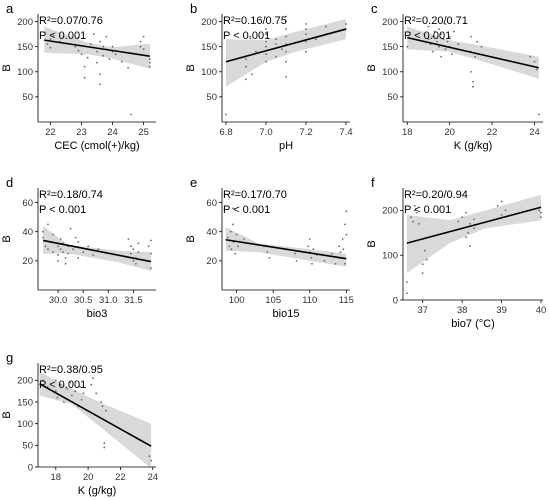 The height and width of the screenshot is (500, 550). Describe the element at coordinates (237, 300) in the screenshot. I see `x-tick-label: 100` at that location.